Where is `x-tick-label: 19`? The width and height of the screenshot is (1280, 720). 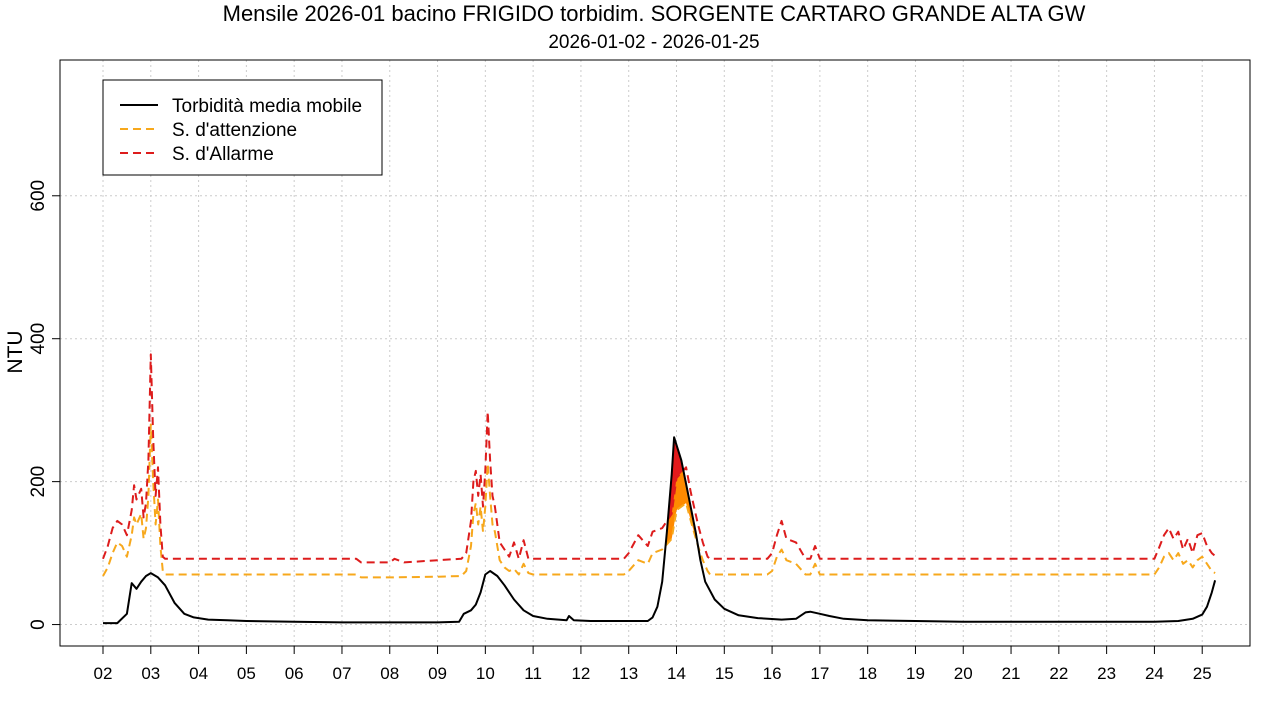 x-tick-label: 19 is located at coordinates (915, 673).